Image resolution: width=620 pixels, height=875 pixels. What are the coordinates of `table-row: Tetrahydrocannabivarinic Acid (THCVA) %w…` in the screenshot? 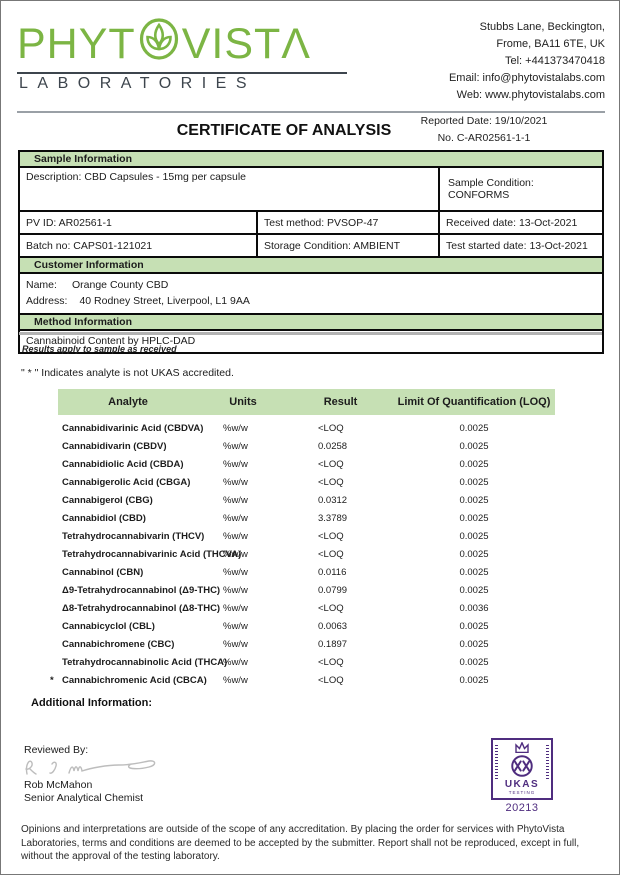 It's located at (306, 554).